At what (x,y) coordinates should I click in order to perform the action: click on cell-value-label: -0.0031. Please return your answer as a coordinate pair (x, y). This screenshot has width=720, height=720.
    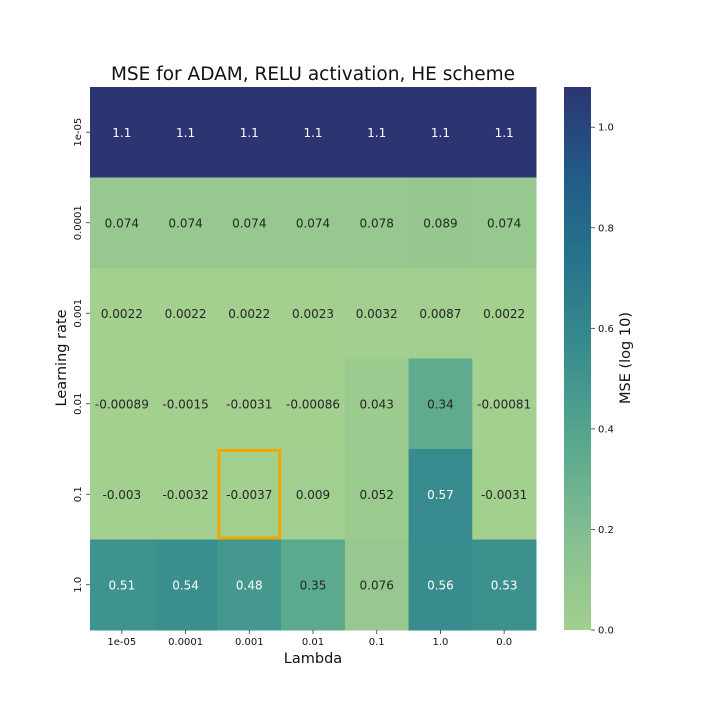
    Looking at the image, I should click on (249, 404).